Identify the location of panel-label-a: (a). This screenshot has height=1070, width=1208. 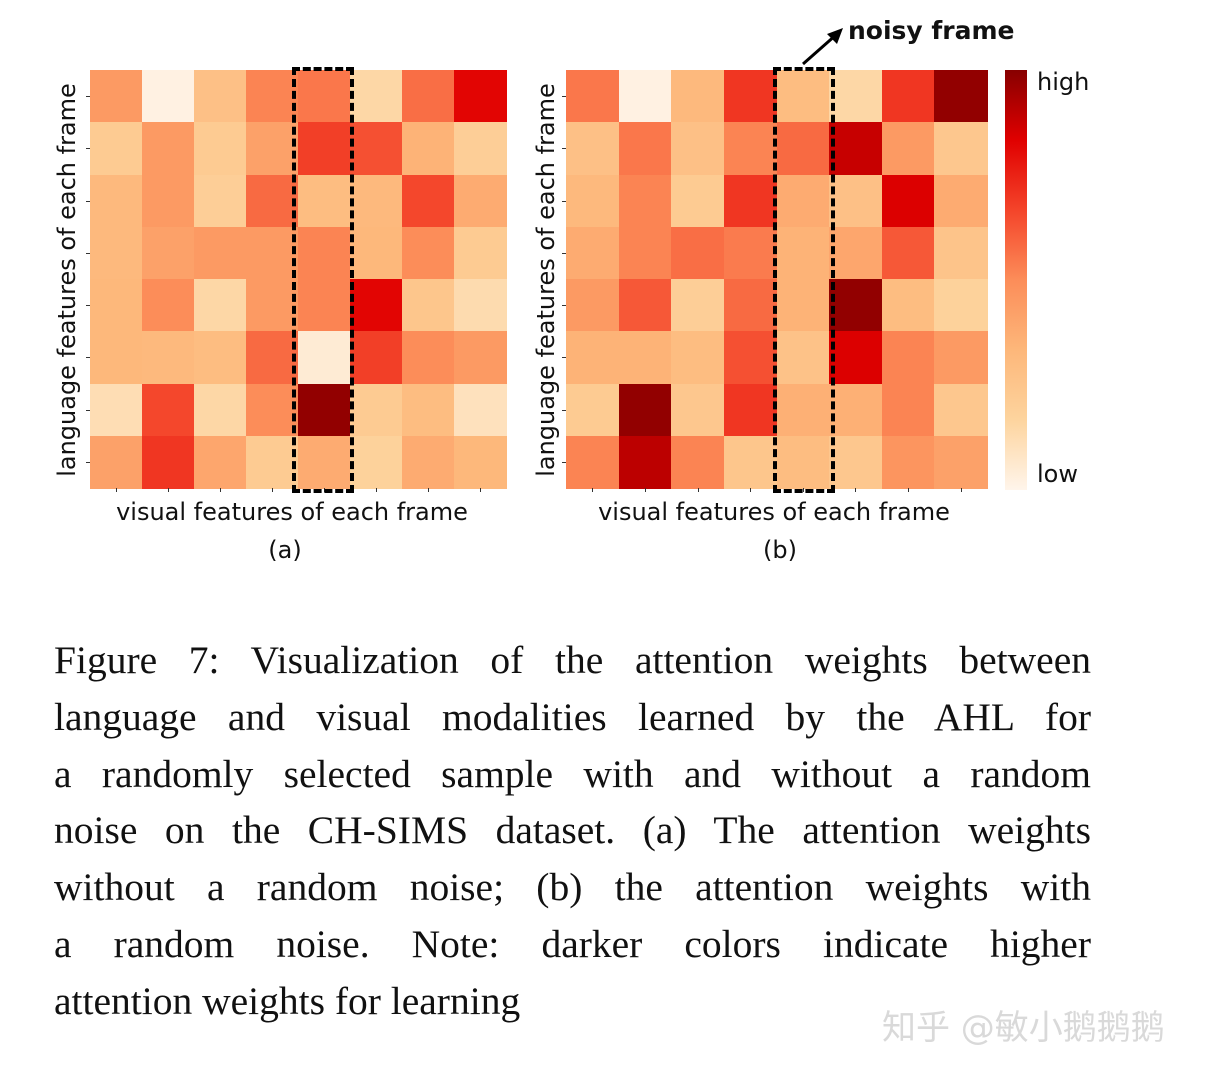
(285, 550).